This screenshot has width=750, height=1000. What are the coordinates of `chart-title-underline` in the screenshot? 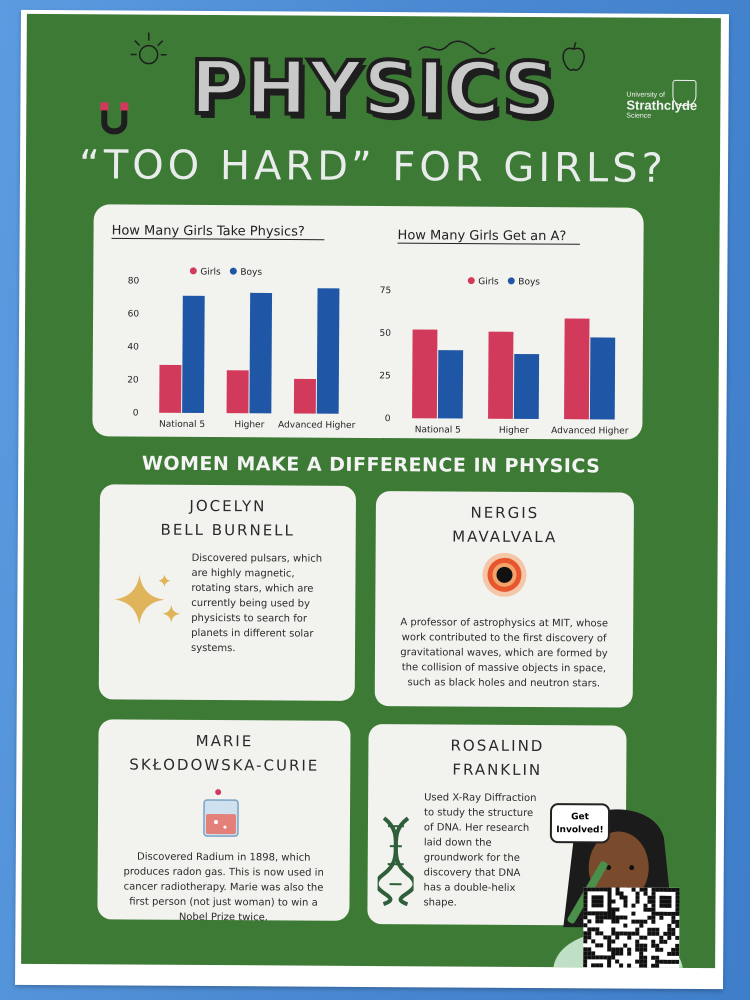 It's located at (218, 239).